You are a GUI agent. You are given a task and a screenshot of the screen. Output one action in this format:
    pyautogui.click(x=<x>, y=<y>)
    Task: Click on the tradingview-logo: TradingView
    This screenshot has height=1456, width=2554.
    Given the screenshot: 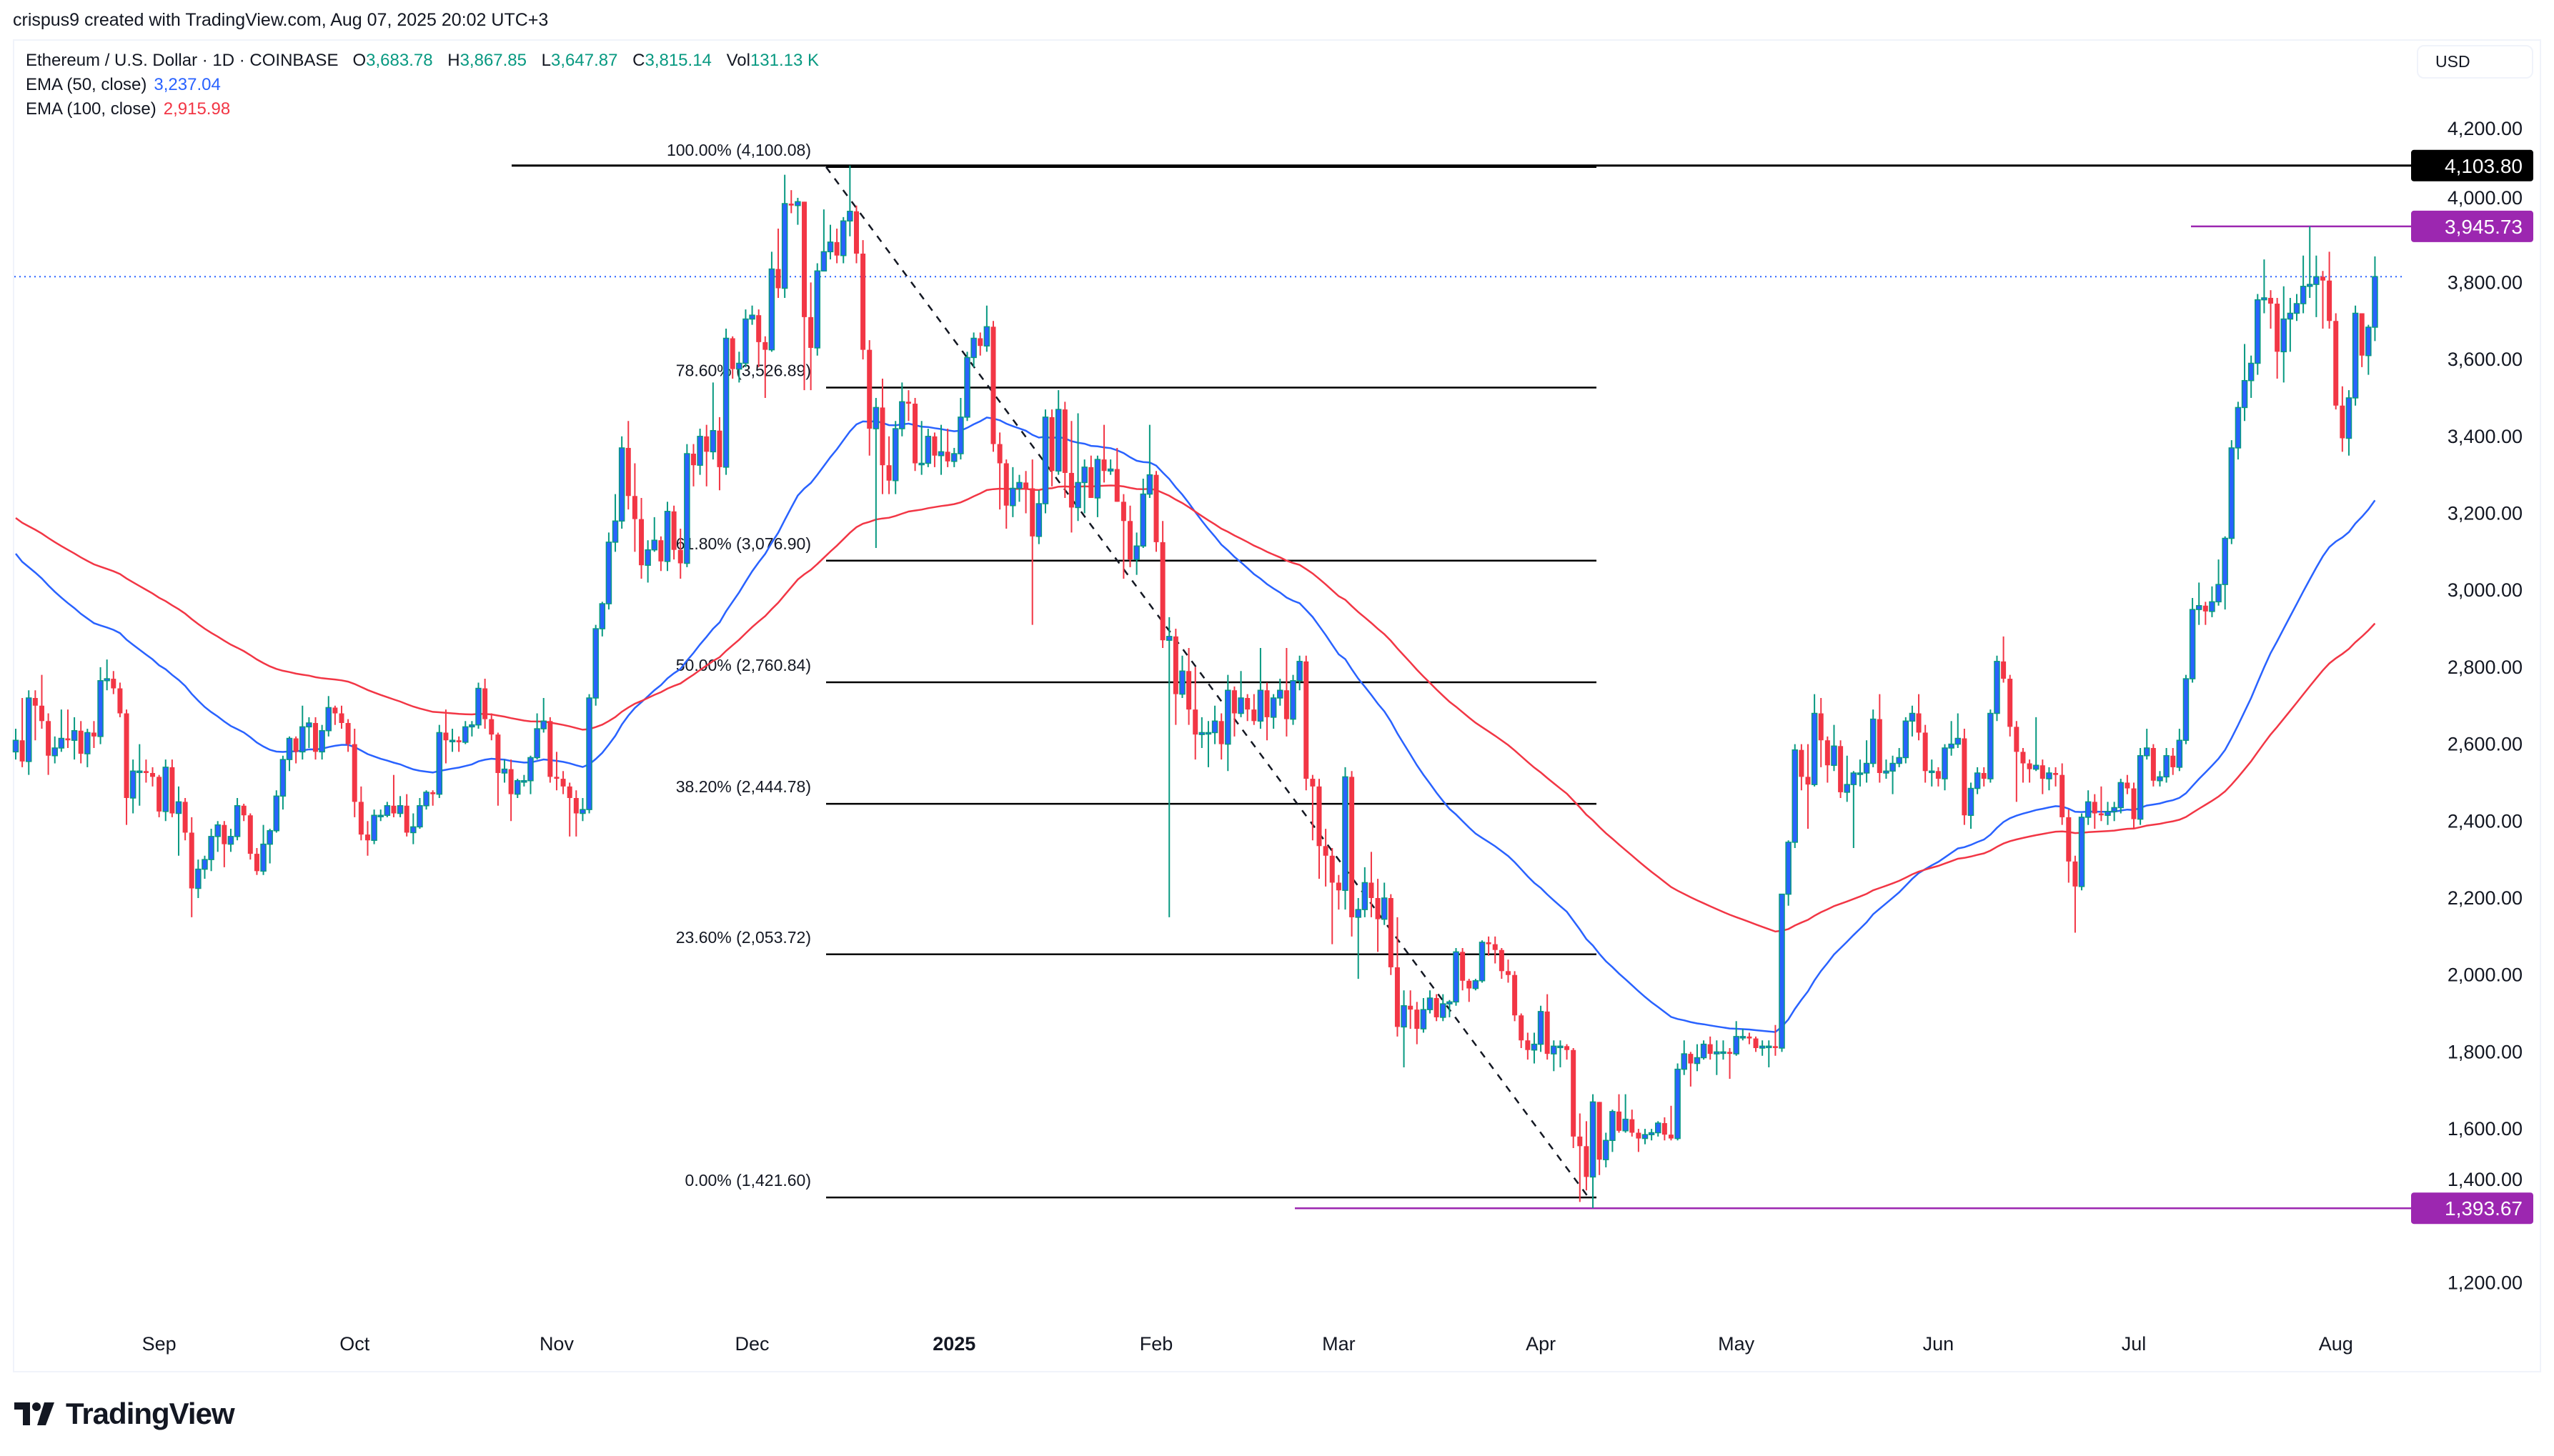 What is the action you would take?
    pyautogui.click(x=124, y=1414)
    